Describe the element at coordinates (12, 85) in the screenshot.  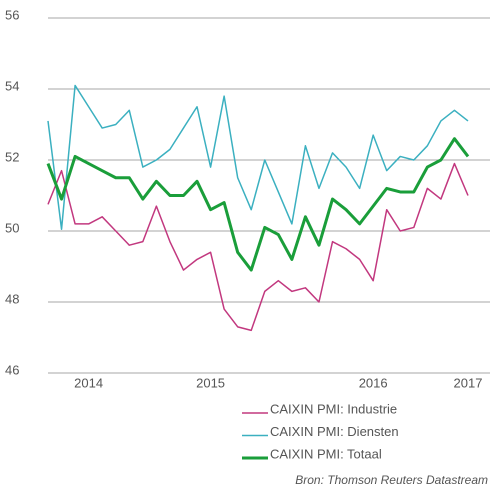
I see `y-tick-label: 54` at that location.